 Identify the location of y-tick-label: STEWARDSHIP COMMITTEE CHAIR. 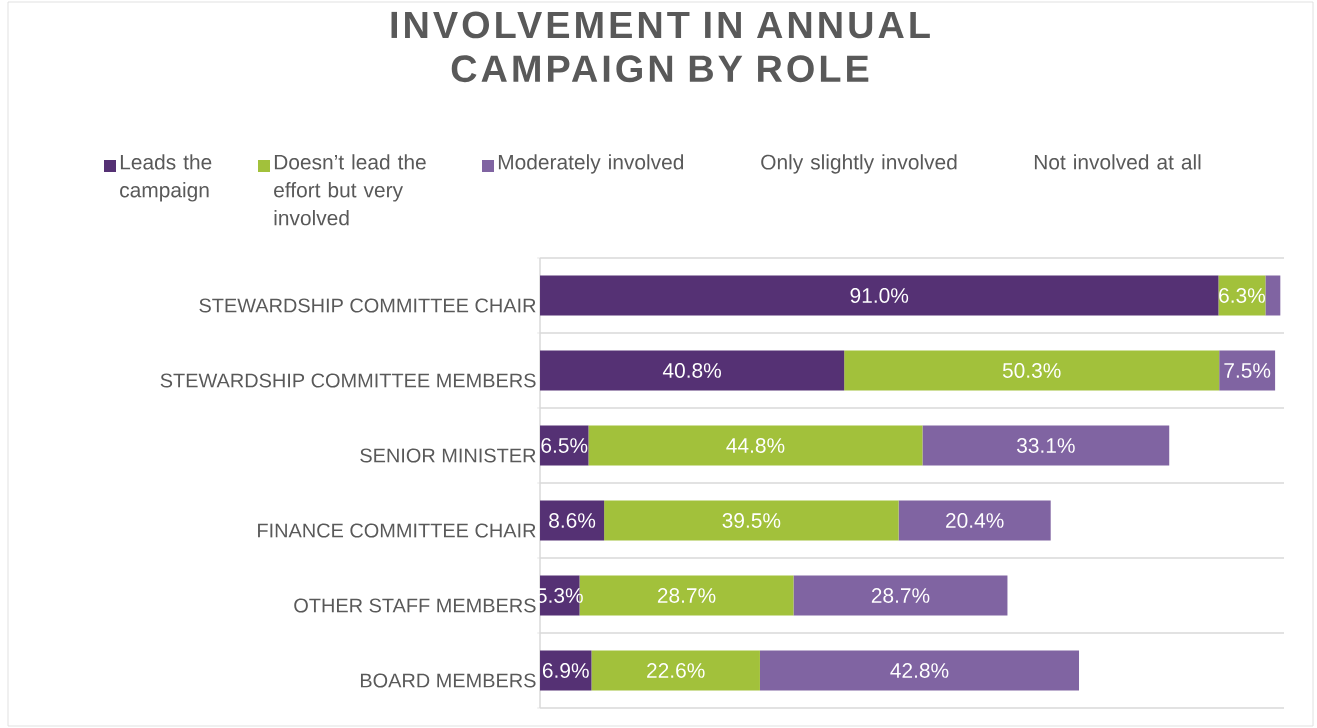
(367, 305).